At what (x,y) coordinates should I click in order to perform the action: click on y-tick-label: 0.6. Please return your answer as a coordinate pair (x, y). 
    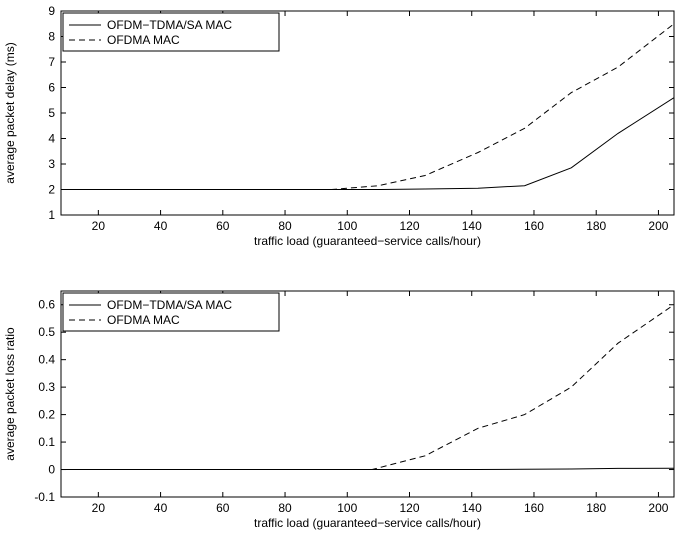
    Looking at the image, I should click on (46, 305).